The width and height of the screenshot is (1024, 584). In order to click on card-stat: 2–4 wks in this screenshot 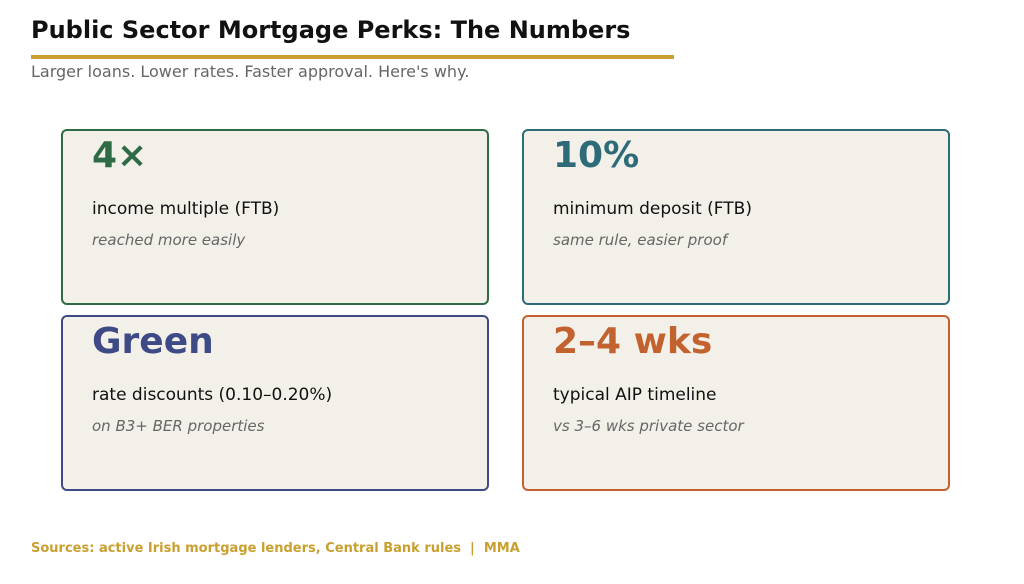, I will do `click(633, 341)`.